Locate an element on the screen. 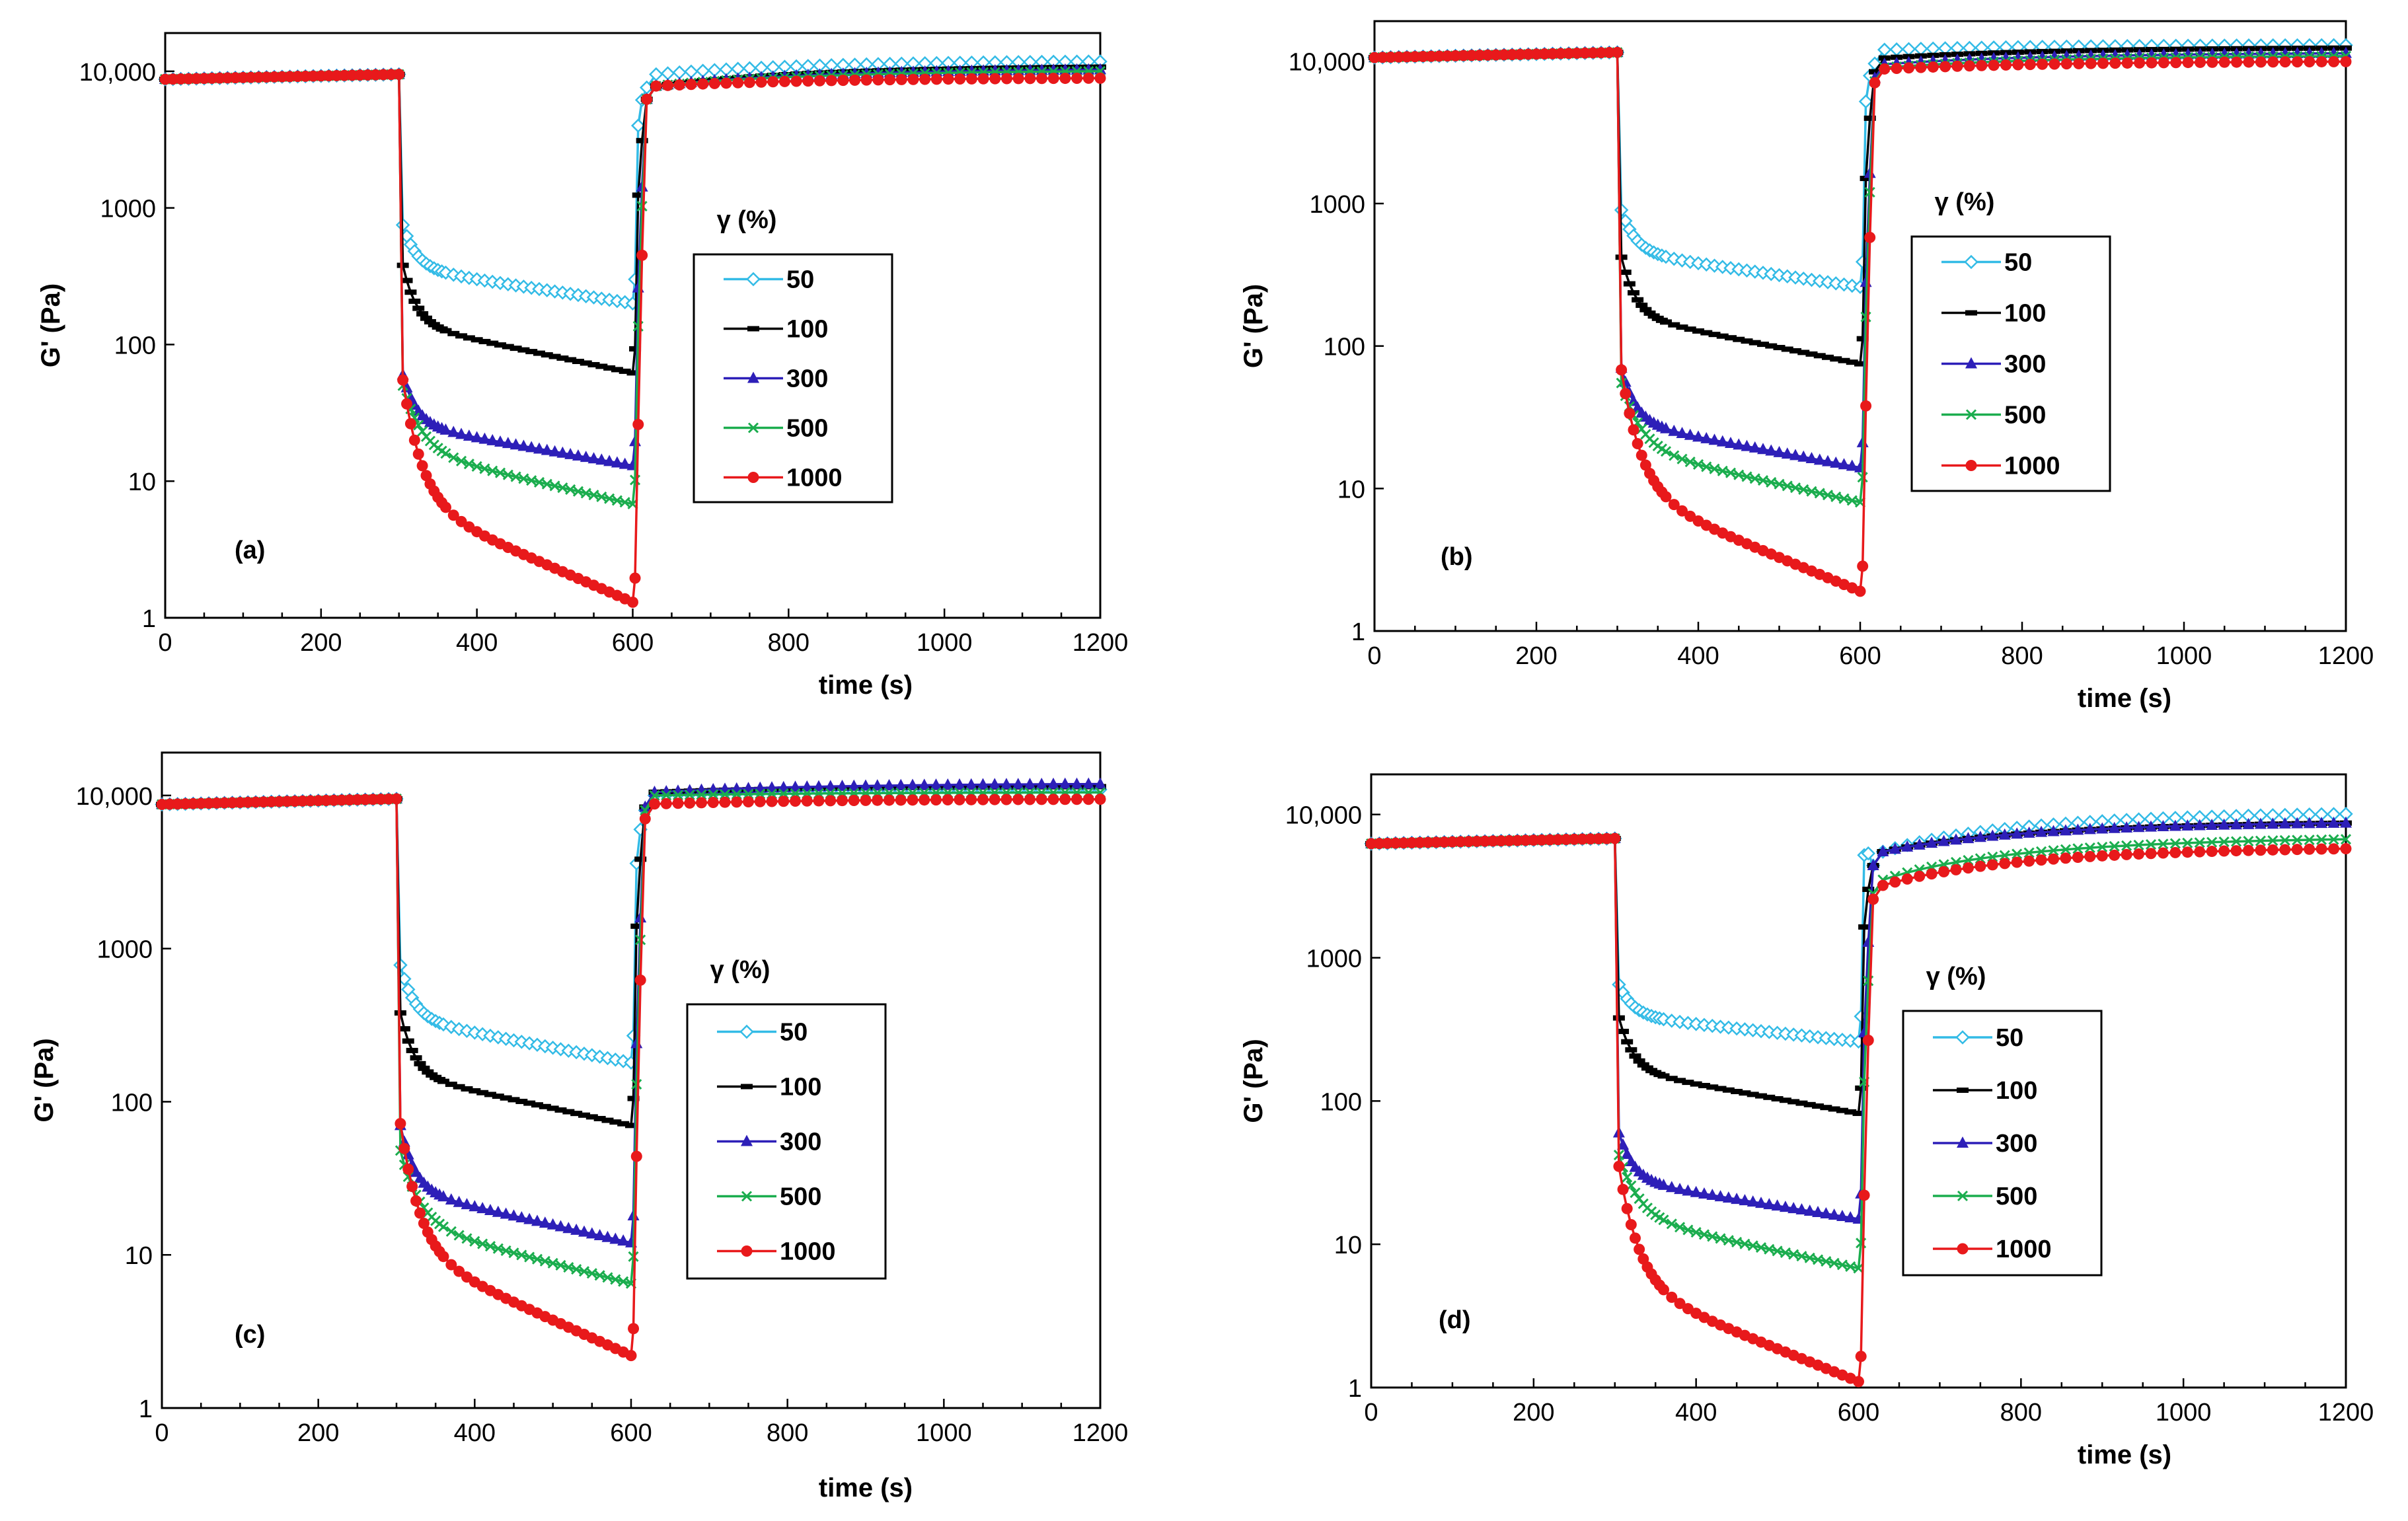  y-tick-label: 1 is located at coordinates (1355, 1389).